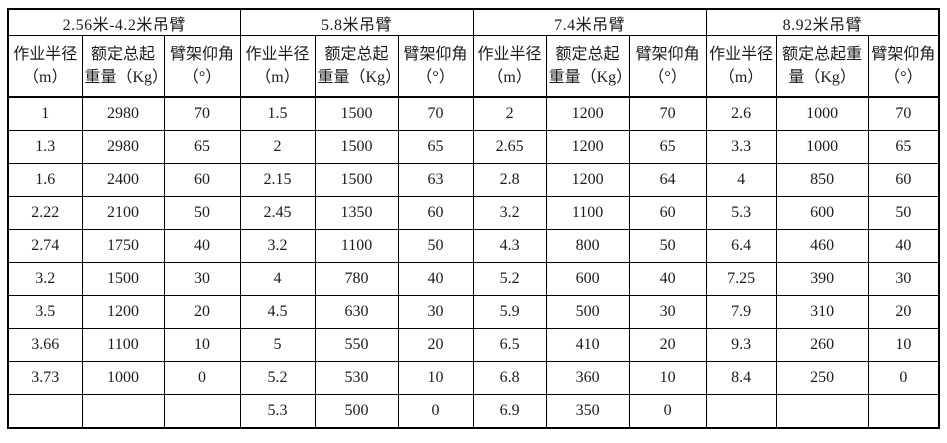  What do you see at coordinates (277, 345) in the screenshot?
I see `table-cell: 5` at bounding box center [277, 345].